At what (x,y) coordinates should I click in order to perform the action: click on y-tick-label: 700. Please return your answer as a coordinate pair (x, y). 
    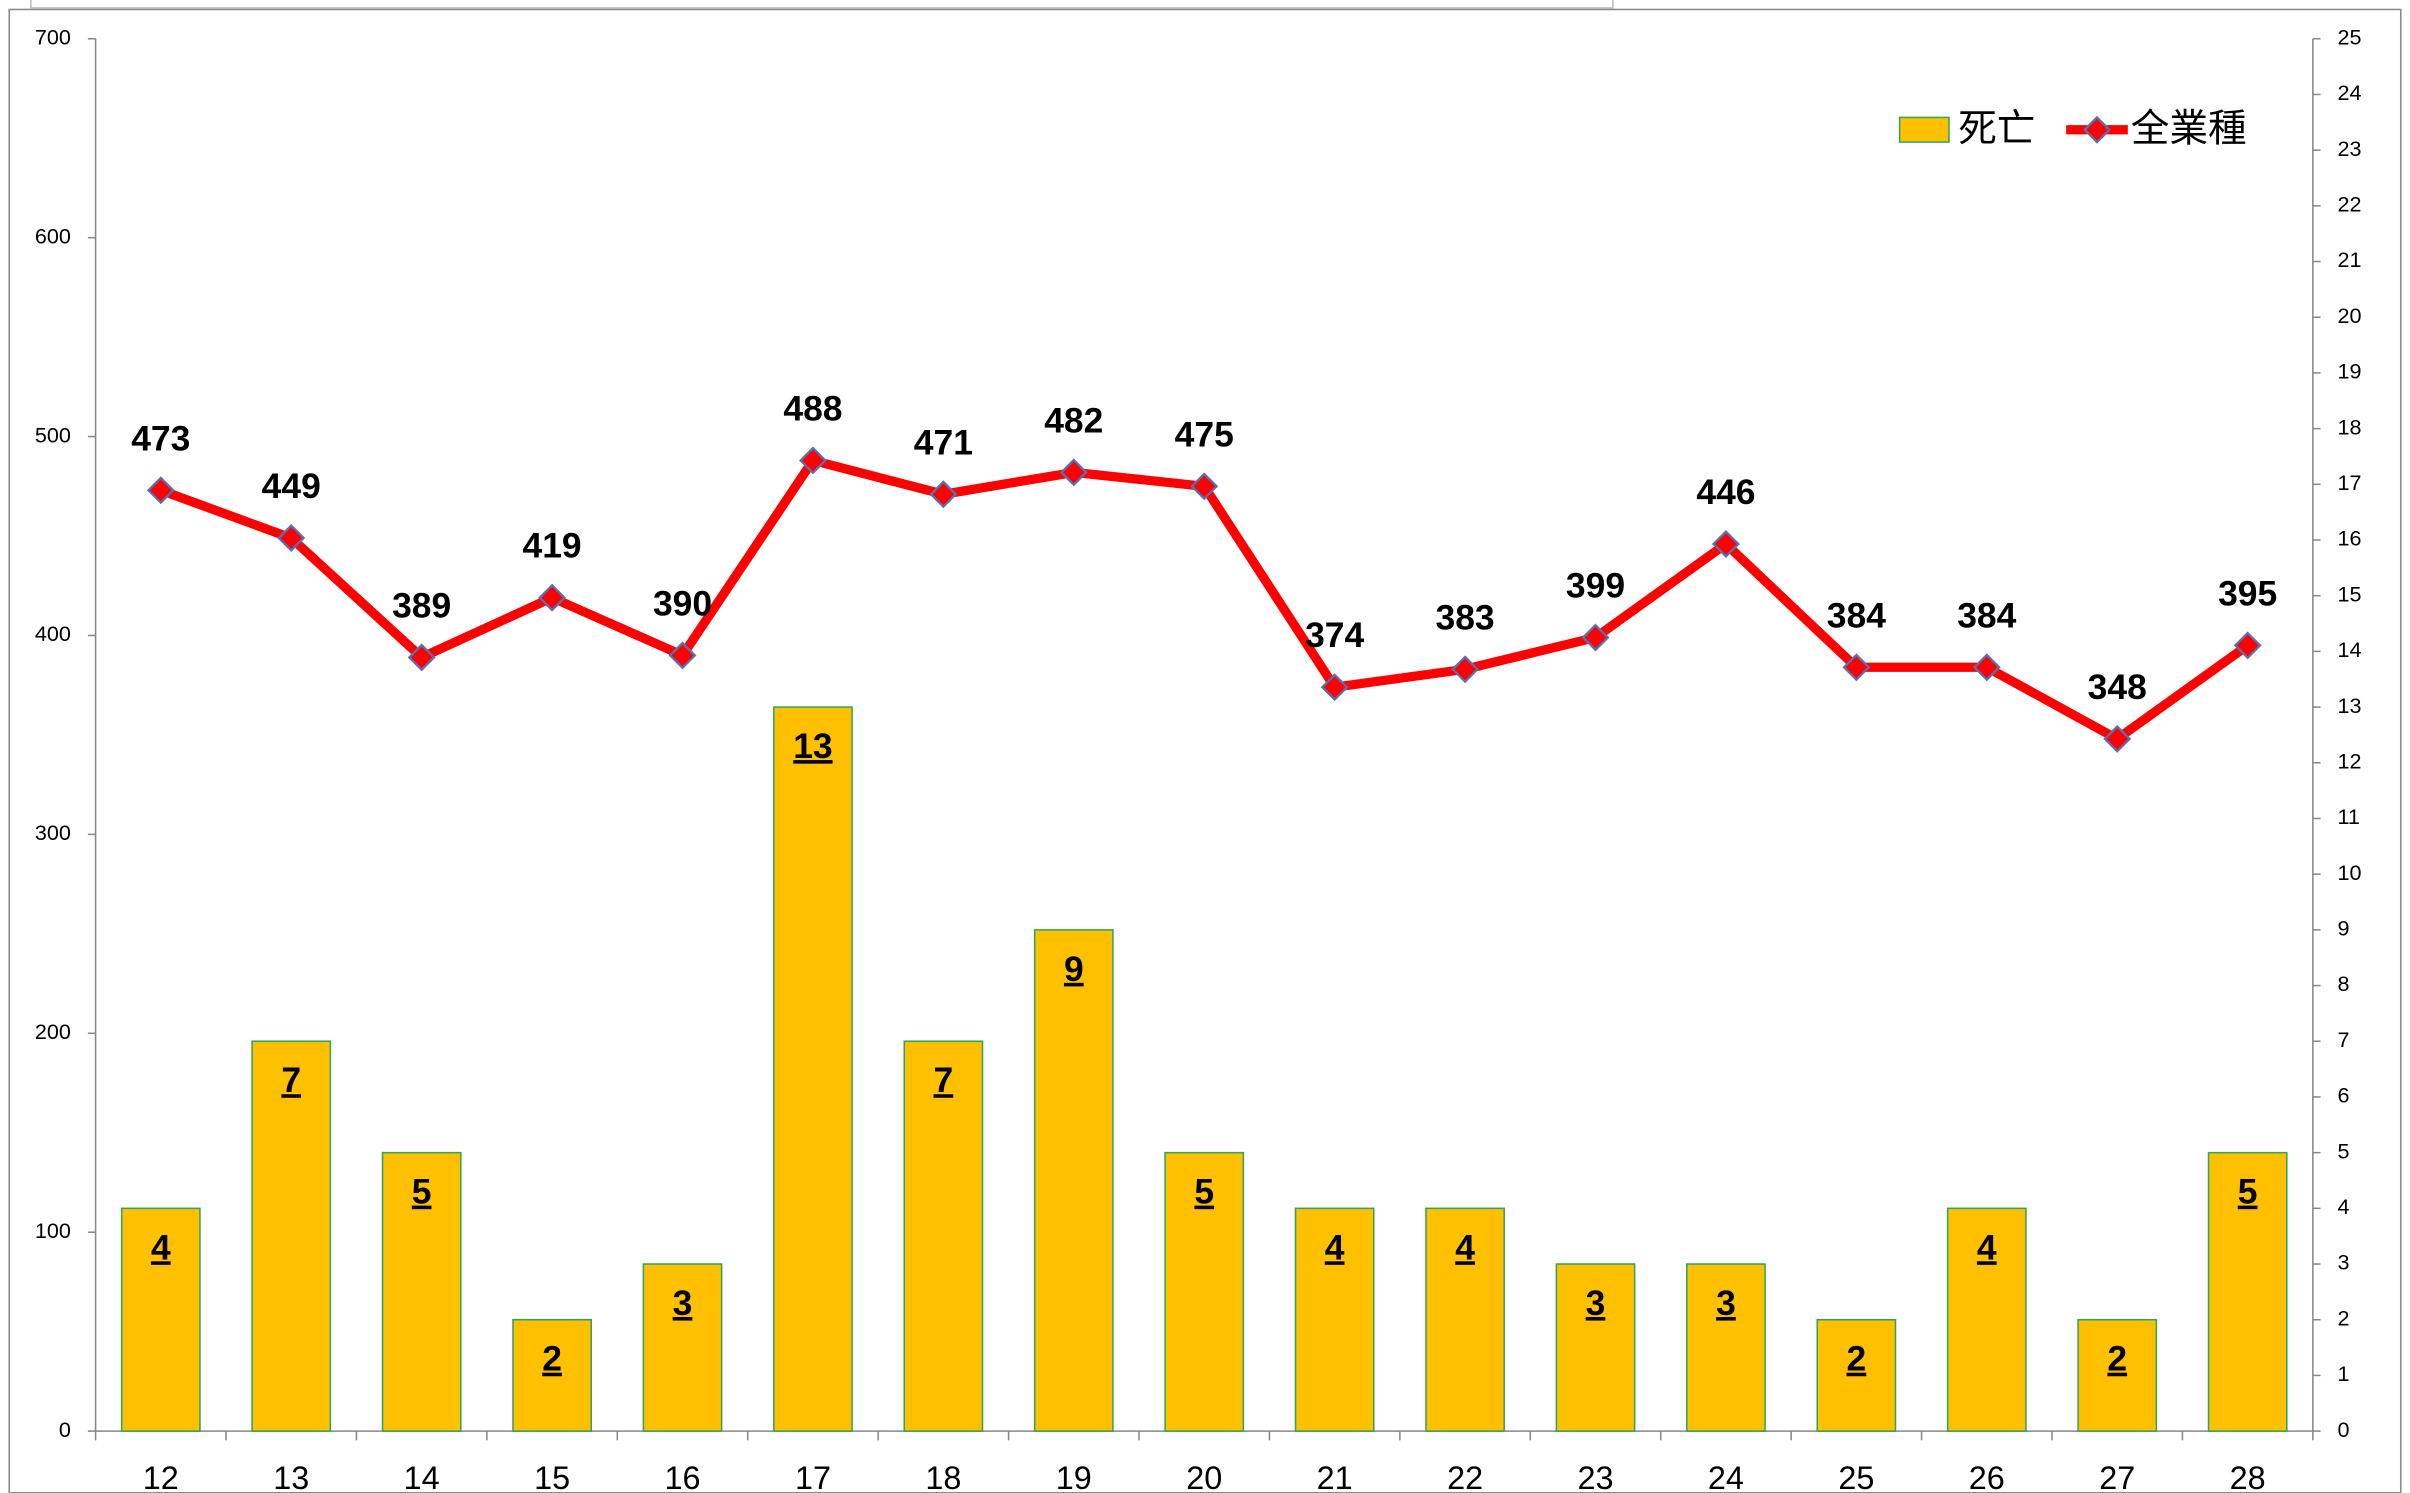
    Looking at the image, I should click on (53, 36).